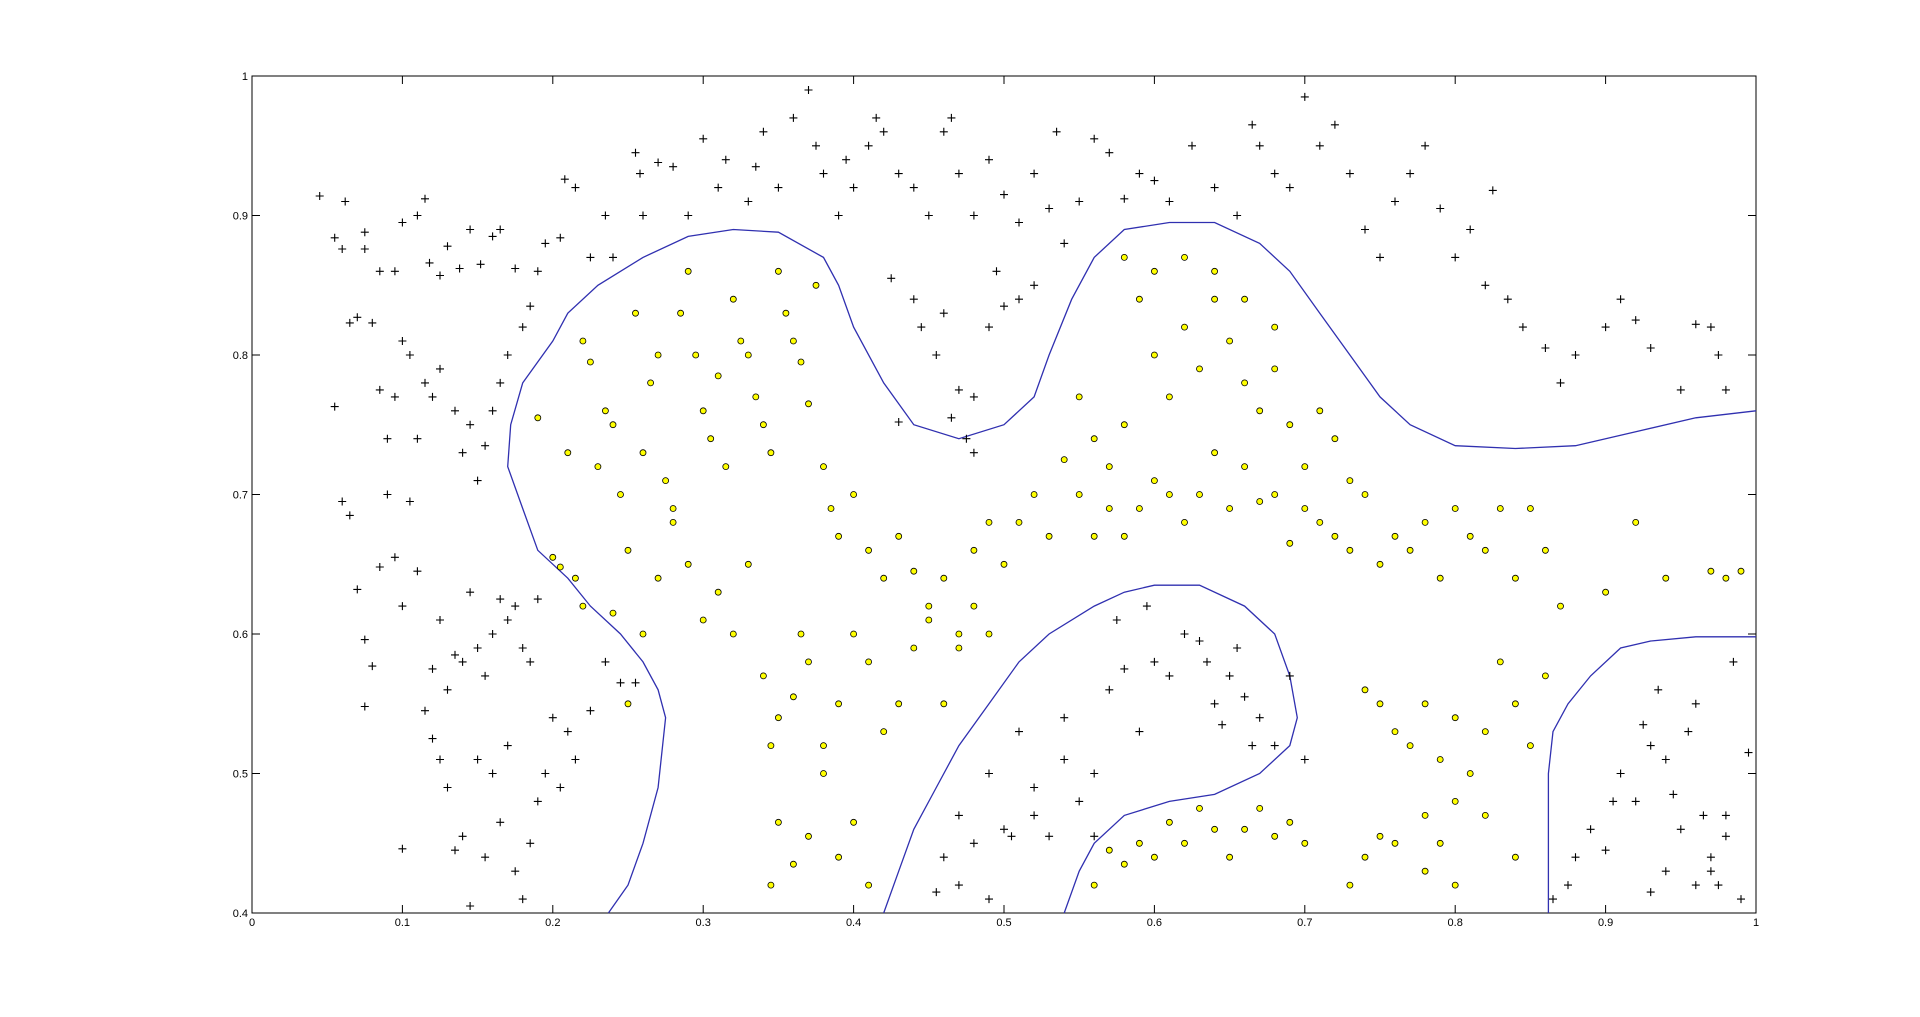  I want to click on x-tick-label: 0.2, so click(552, 923).